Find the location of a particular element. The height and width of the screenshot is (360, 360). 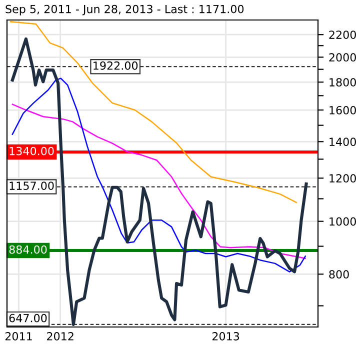

ref-line-label: 1340.00 is located at coordinates (32, 151).